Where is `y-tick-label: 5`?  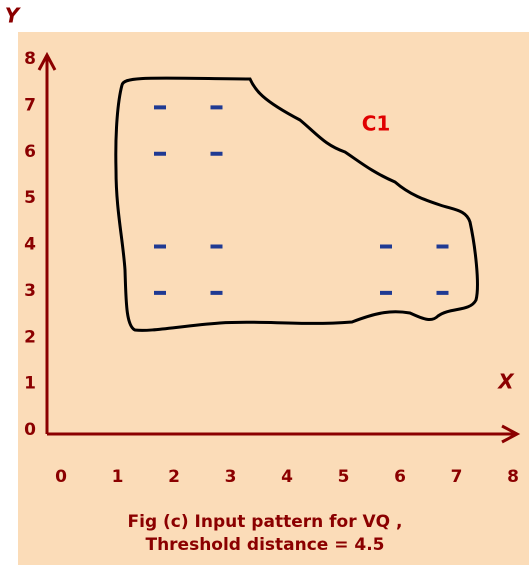
y-tick-label: 5 is located at coordinates (30, 198).